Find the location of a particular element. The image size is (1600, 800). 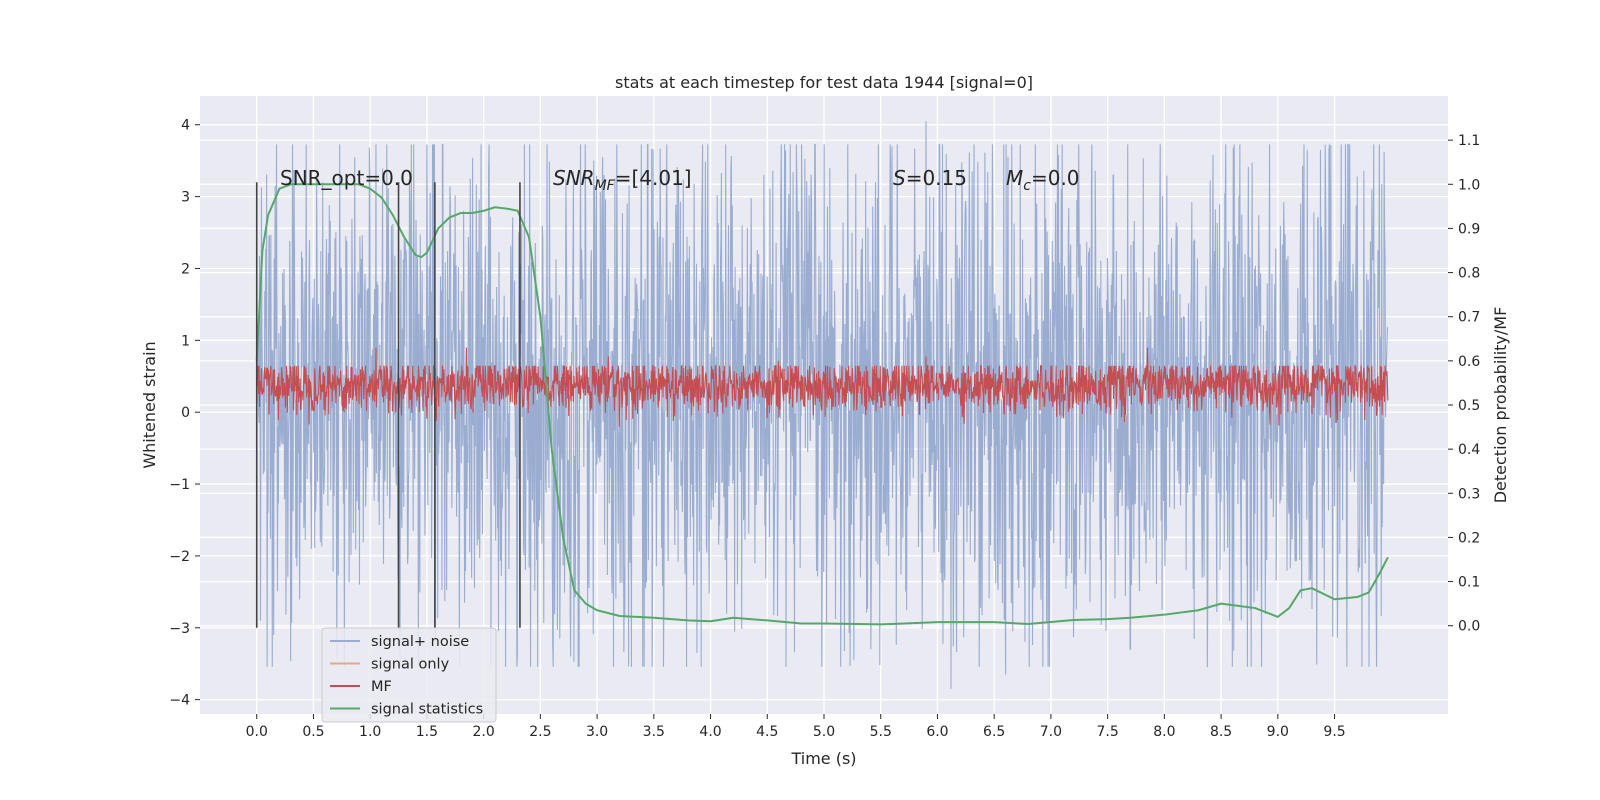

x-tick-label-0: 0.0 is located at coordinates (257, 732).